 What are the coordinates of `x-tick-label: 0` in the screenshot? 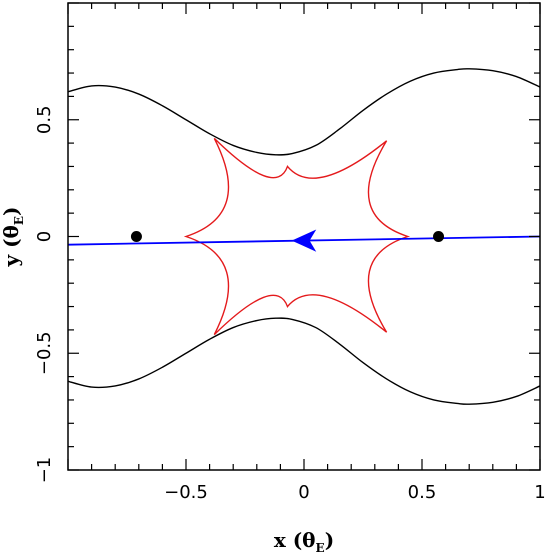 It's located at (303, 492).